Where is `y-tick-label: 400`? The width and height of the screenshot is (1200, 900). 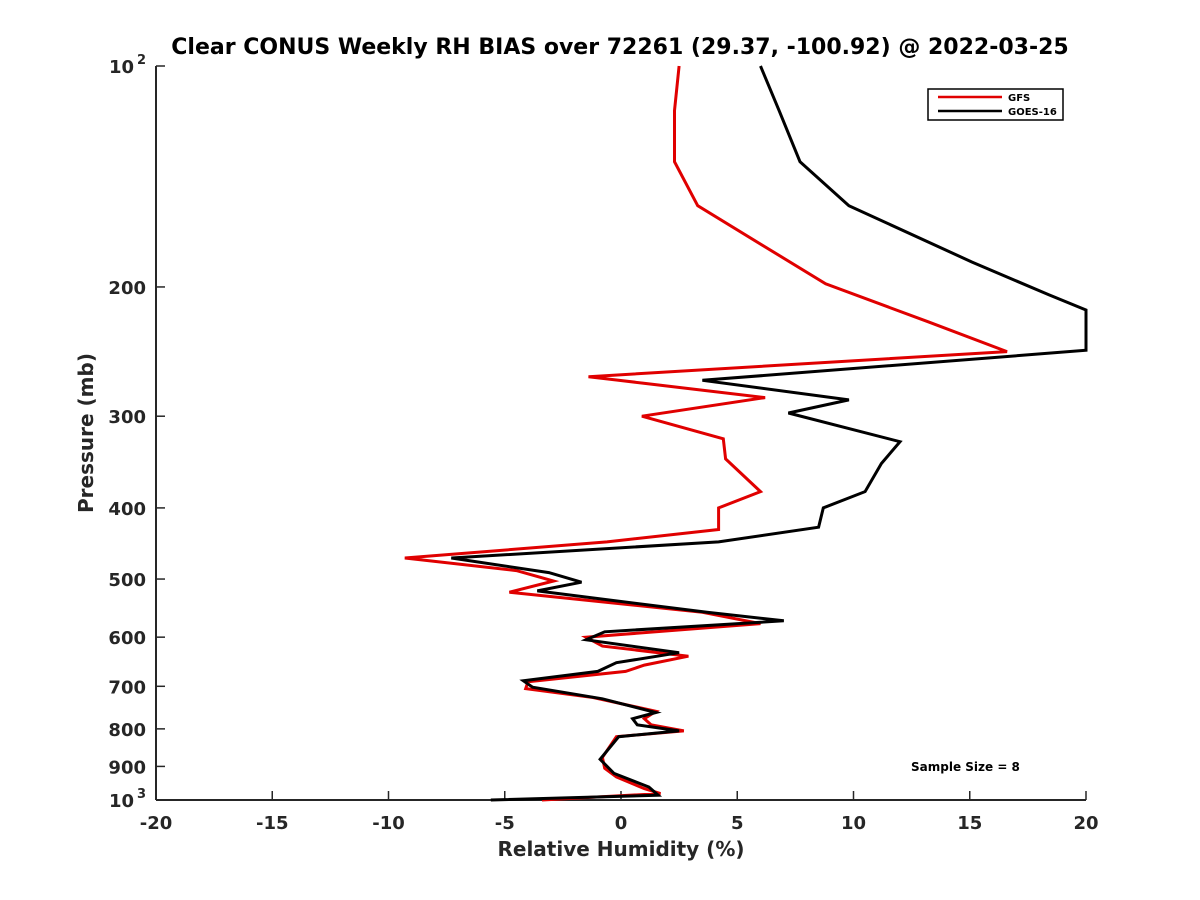 y-tick-label: 400 is located at coordinates (127, 509).